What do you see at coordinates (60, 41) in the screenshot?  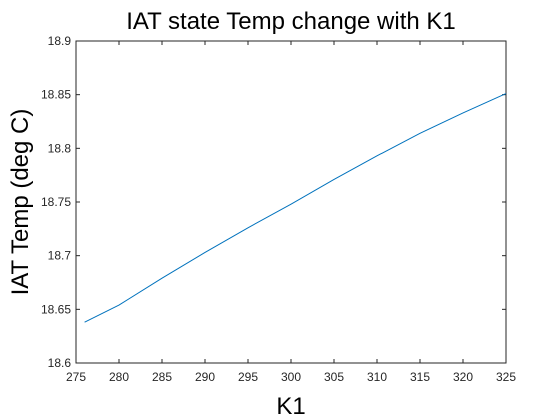 I see `y-tick-label: 18.9` at bounding box center [60, 41].